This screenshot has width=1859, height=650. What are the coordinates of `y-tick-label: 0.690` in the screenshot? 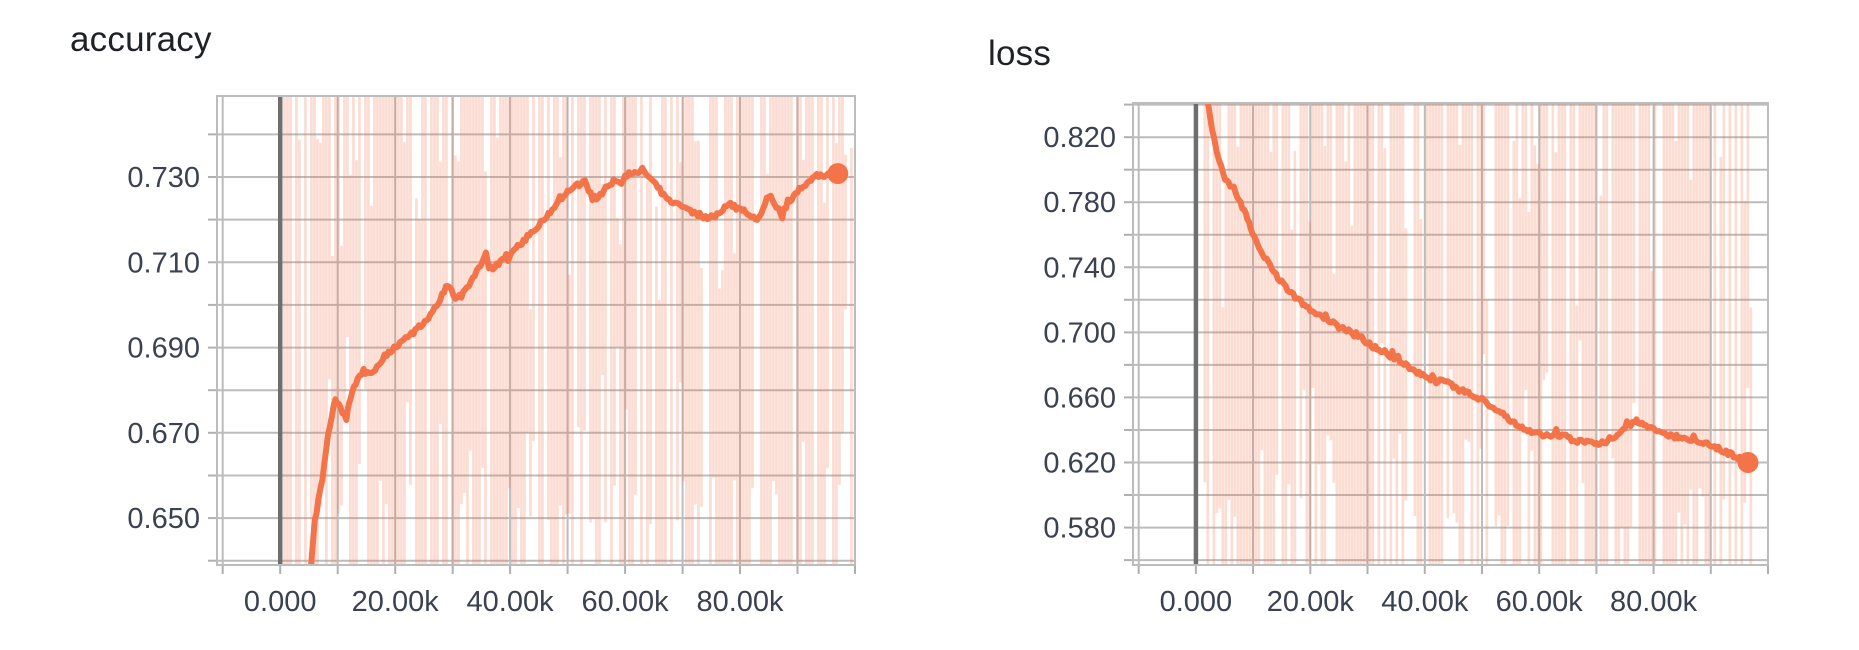 It's located at (163, 349).